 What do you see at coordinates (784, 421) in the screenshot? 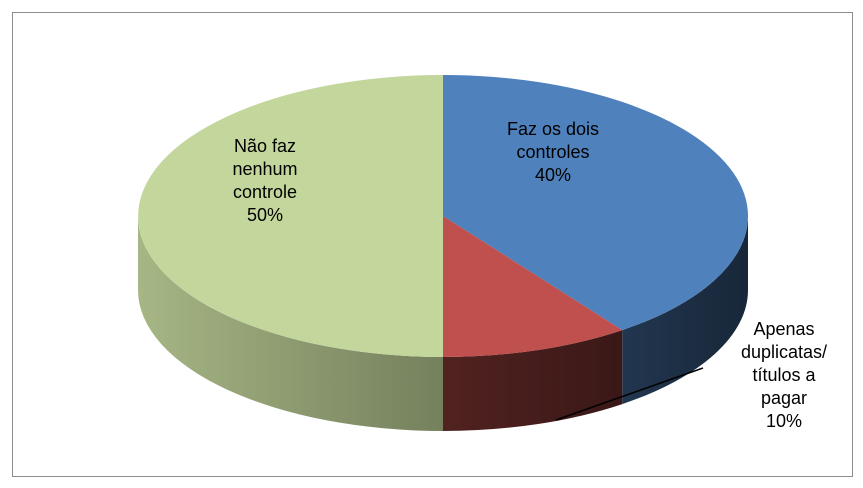
I see `value-label: 10%` at bounding box center [784, 421].